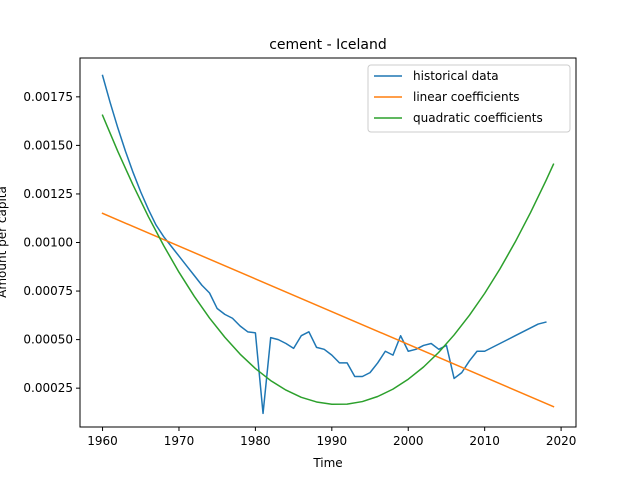  I want to click on y-tick-label: 0.00175, so click(48, 97).